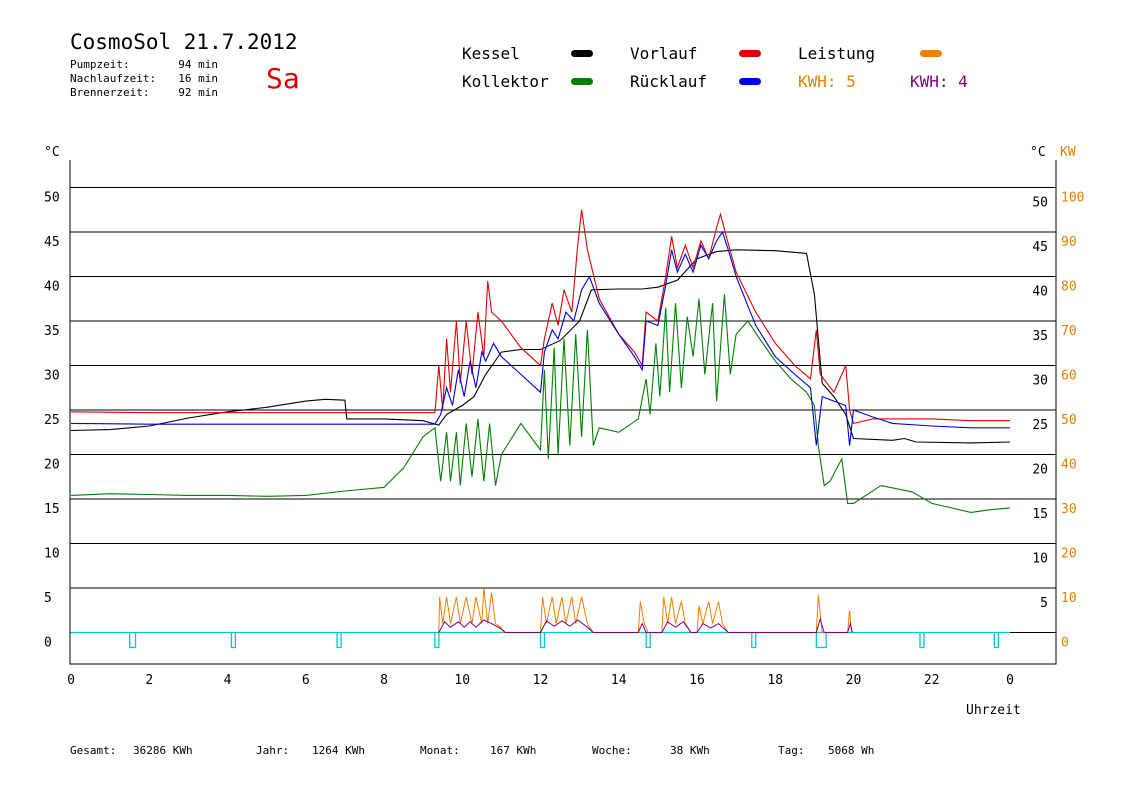 The image size is (1148, 812). What do you see at coordinates (52, 331) in the screenshot?
I see `y-tick-left: 35` at bounding box center [52, 331].